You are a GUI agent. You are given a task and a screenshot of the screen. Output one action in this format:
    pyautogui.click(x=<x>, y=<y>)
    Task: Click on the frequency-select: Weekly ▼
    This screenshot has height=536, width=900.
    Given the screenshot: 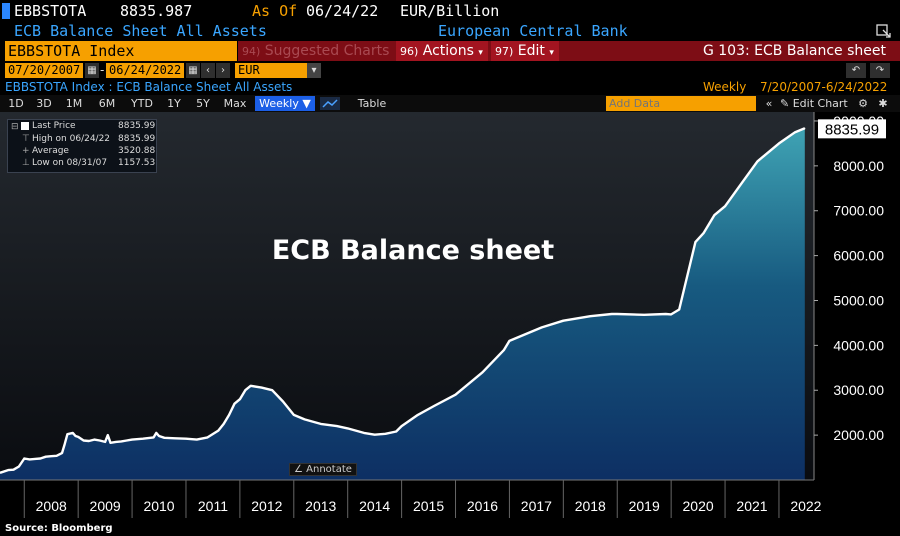 What is the action you would take?
    pyautogui.click(x=285, y=103)
    